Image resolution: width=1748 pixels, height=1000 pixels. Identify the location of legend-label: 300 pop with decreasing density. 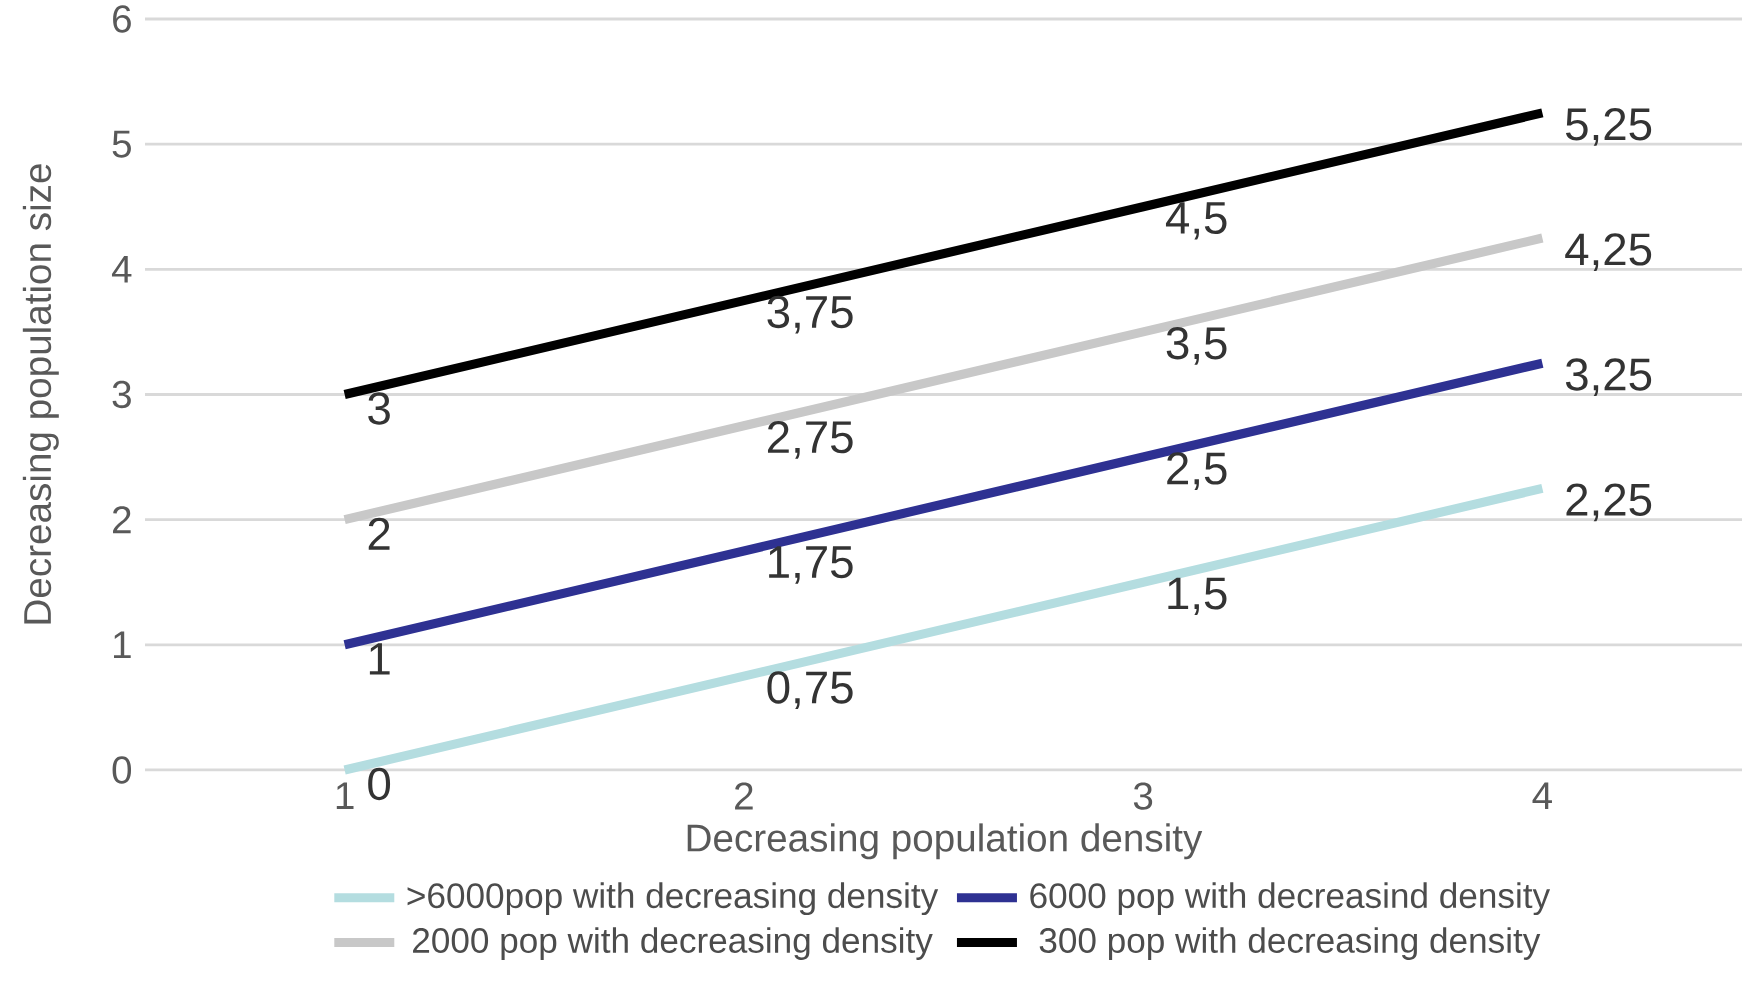
(1290, 943).